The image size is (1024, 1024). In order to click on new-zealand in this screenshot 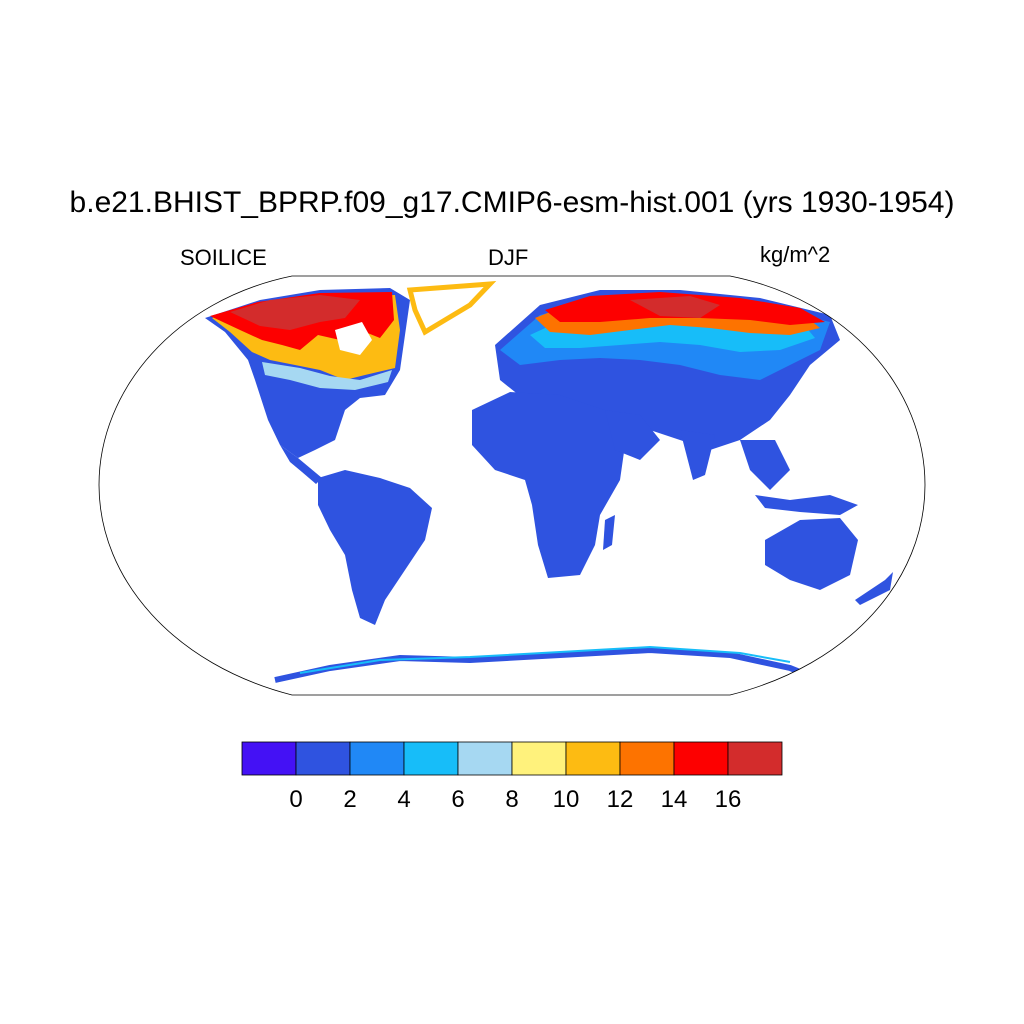, I will do `click(874, 588)`.